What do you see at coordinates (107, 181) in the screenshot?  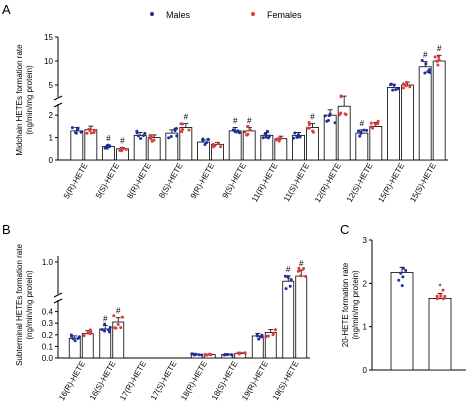 I see `panel-a-x-tick-group: 5(S)-HETE` at bounding box center [107, 181].